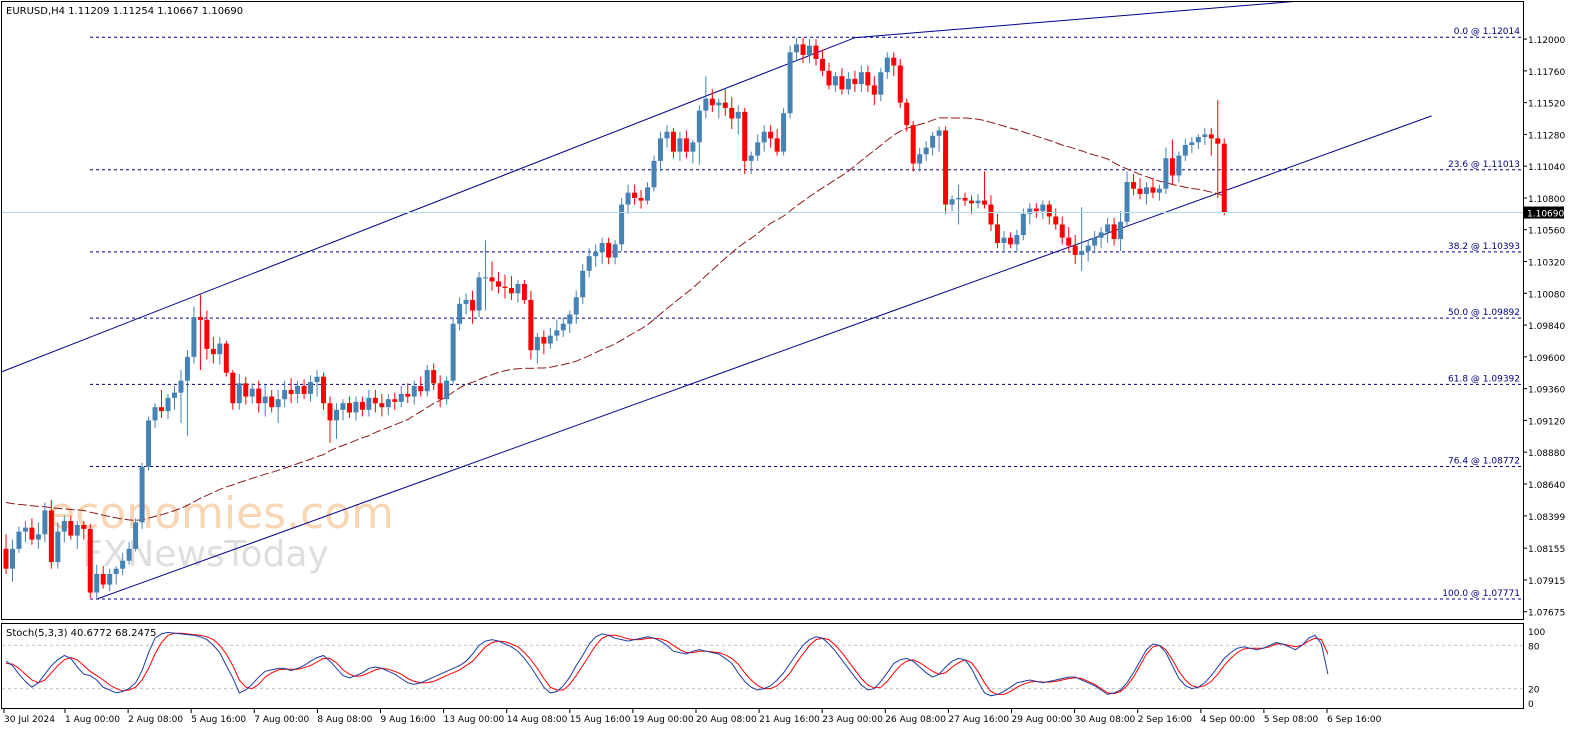 The image size is (1596, 743). Describe the element at coordinates (1484, 313) in the screenshot. I see `fib-level-label: 50.0 @ 1.09892` at that location.